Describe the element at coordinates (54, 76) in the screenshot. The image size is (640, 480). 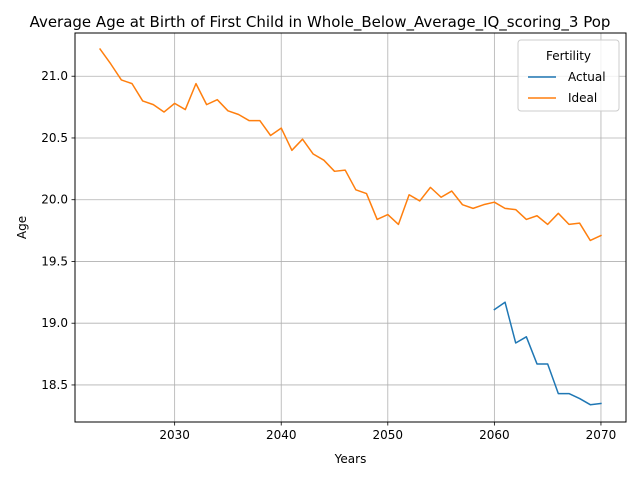
I see `y-tick-label: 21.0` at that location.